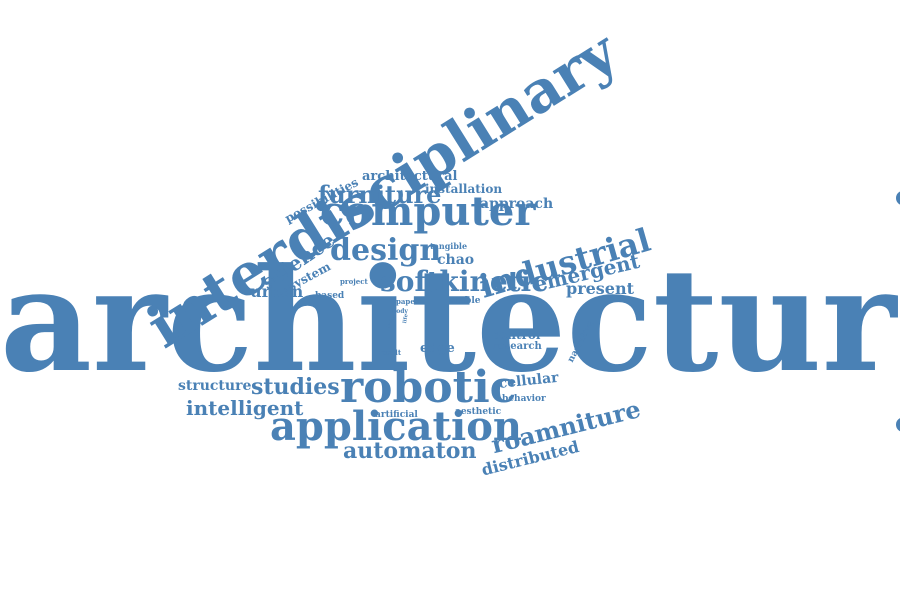  Describe the element at coordinates (464, 189) in the screenshot. I see `word-installation: installation` at that location.